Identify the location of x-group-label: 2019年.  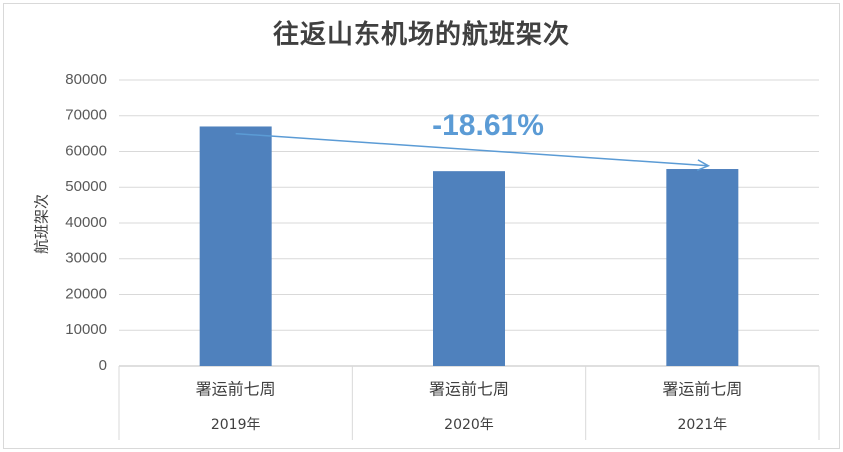
(236, 425).